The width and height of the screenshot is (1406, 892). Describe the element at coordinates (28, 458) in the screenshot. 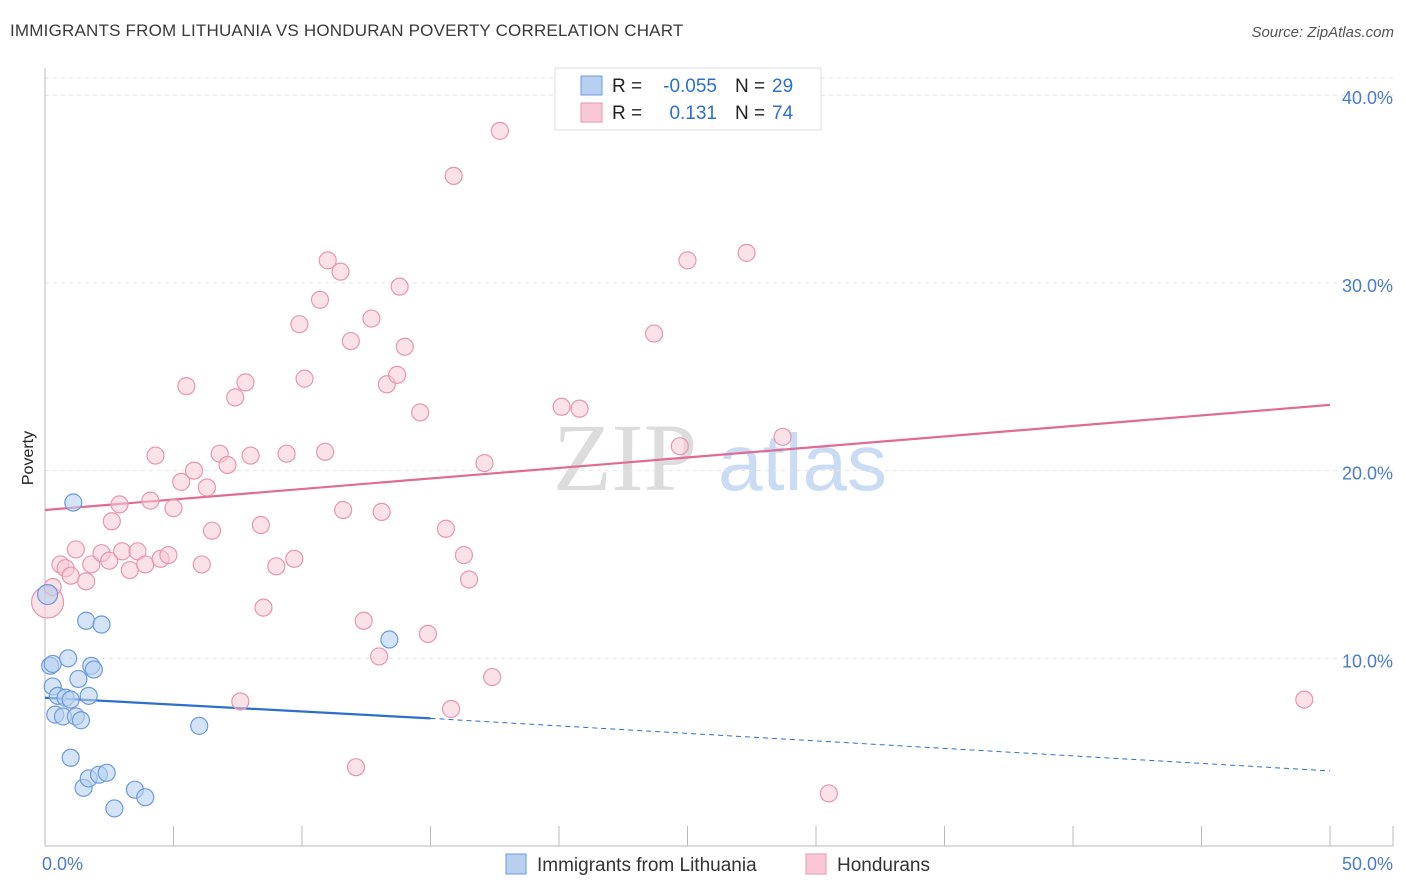

I see `y-axis-label: Poverty` at that location.